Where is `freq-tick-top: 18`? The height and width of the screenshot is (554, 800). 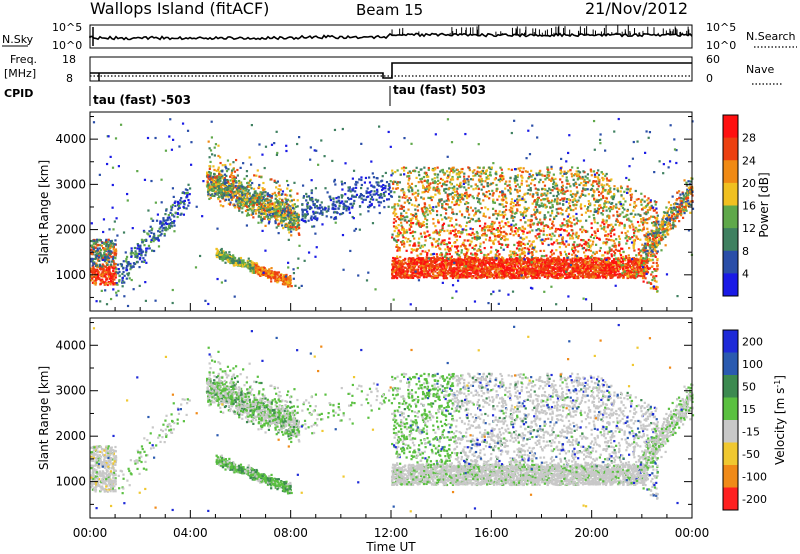
freq-tick-top: 18 is located at coordinates (69, 59).